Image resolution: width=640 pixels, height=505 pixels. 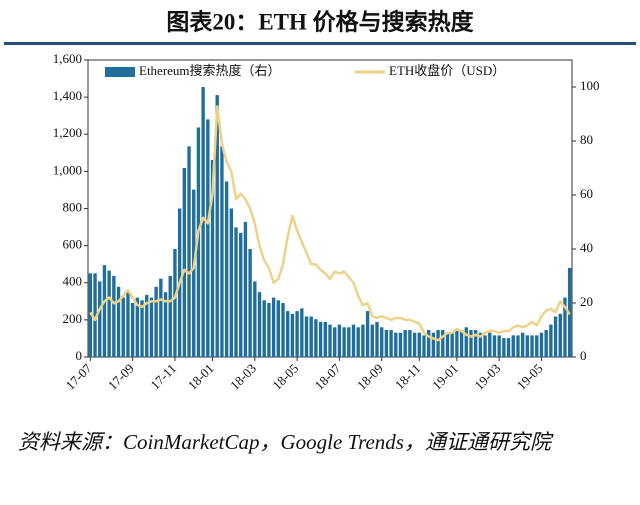 I want to click on y-tick-label: 0, so click(x=79, y=355).